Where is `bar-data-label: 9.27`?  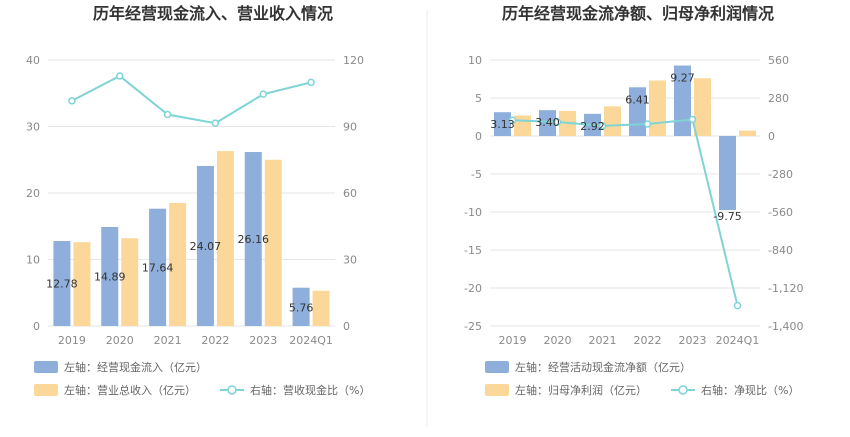 bar-data-label: 9.27 is located at coordinates (682, 78).